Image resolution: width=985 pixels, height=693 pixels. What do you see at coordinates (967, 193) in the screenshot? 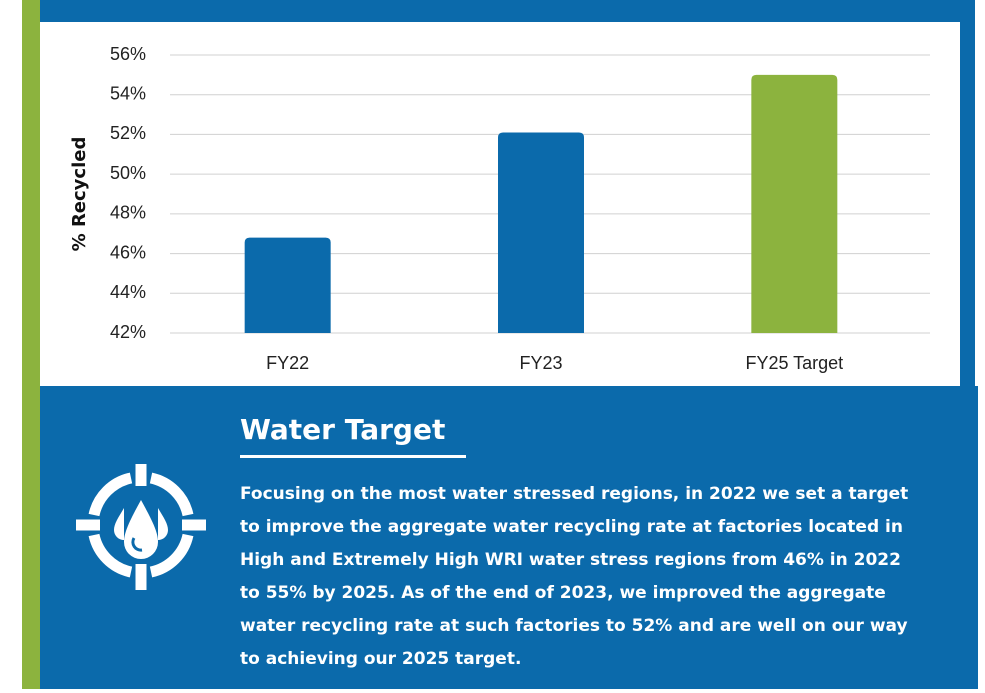
I see `frame-right` at bounding box center [967, 193].